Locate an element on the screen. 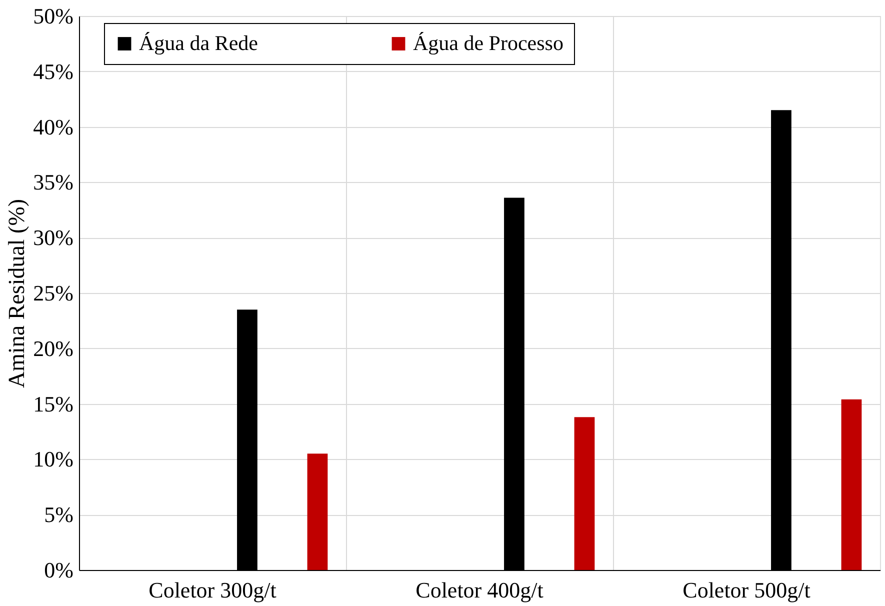 Image resolution: width=885 pixels, height=606 pixels. x-tick-label: Coletor 500g/t is located at coordinates (746, 590).